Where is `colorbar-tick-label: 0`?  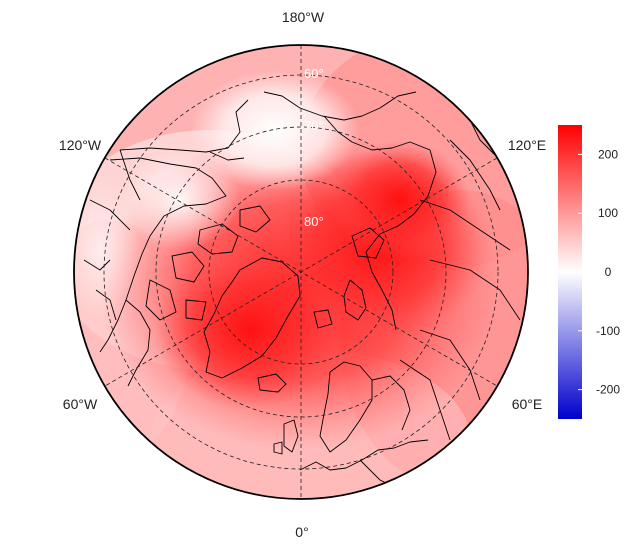 colorbar-tick-label: 0 is located at coordinates (608, 272).